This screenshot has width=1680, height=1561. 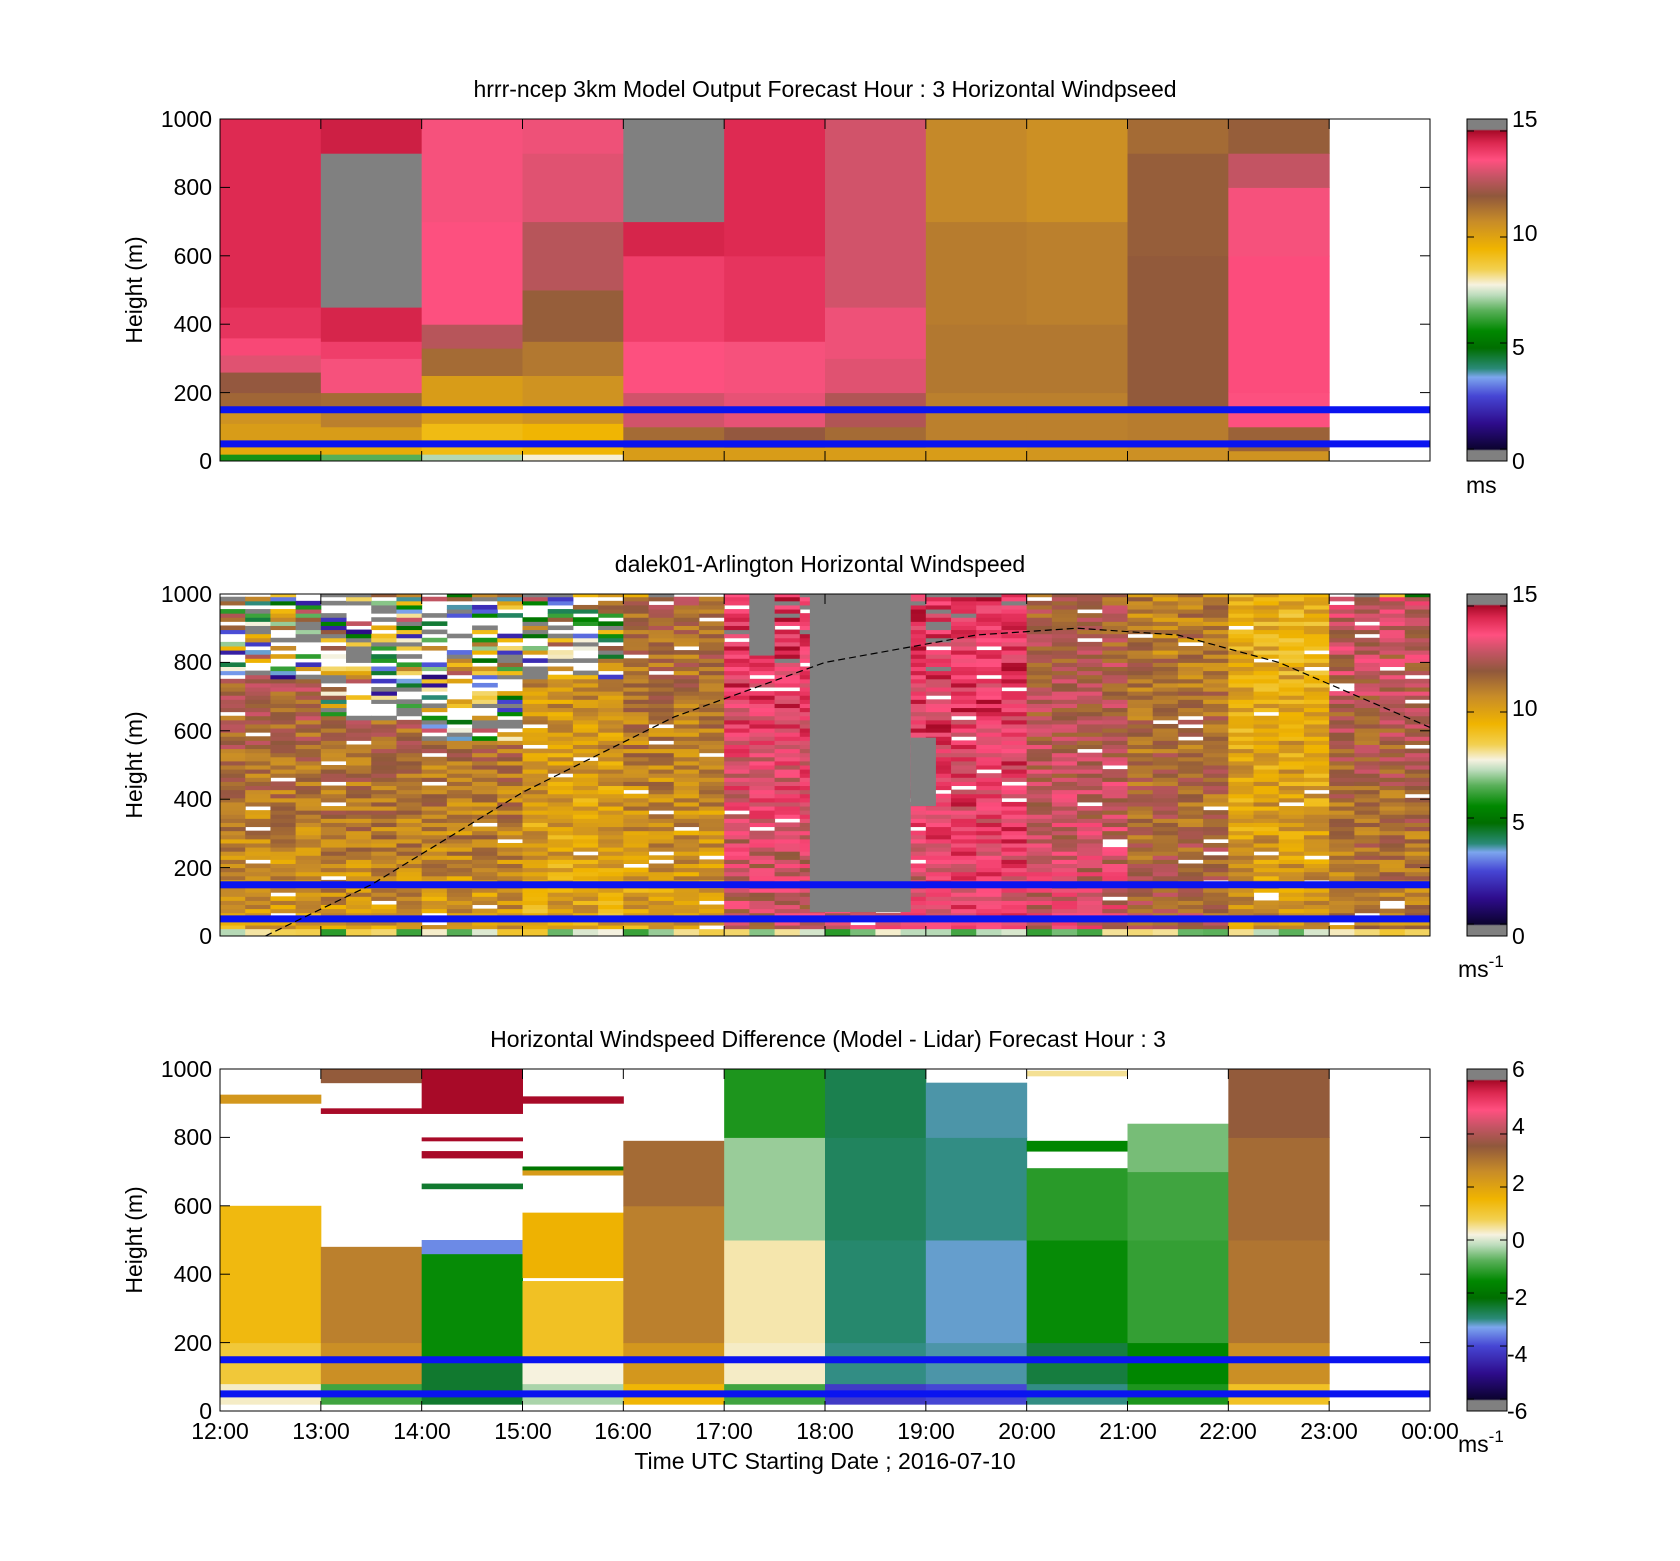 What do you see at coordinates (824, 1461) in the screenshot?
I see `x-axis-label: Time UTC Starting Date ; 2016-07-10` at bounding box center [824, 1461].